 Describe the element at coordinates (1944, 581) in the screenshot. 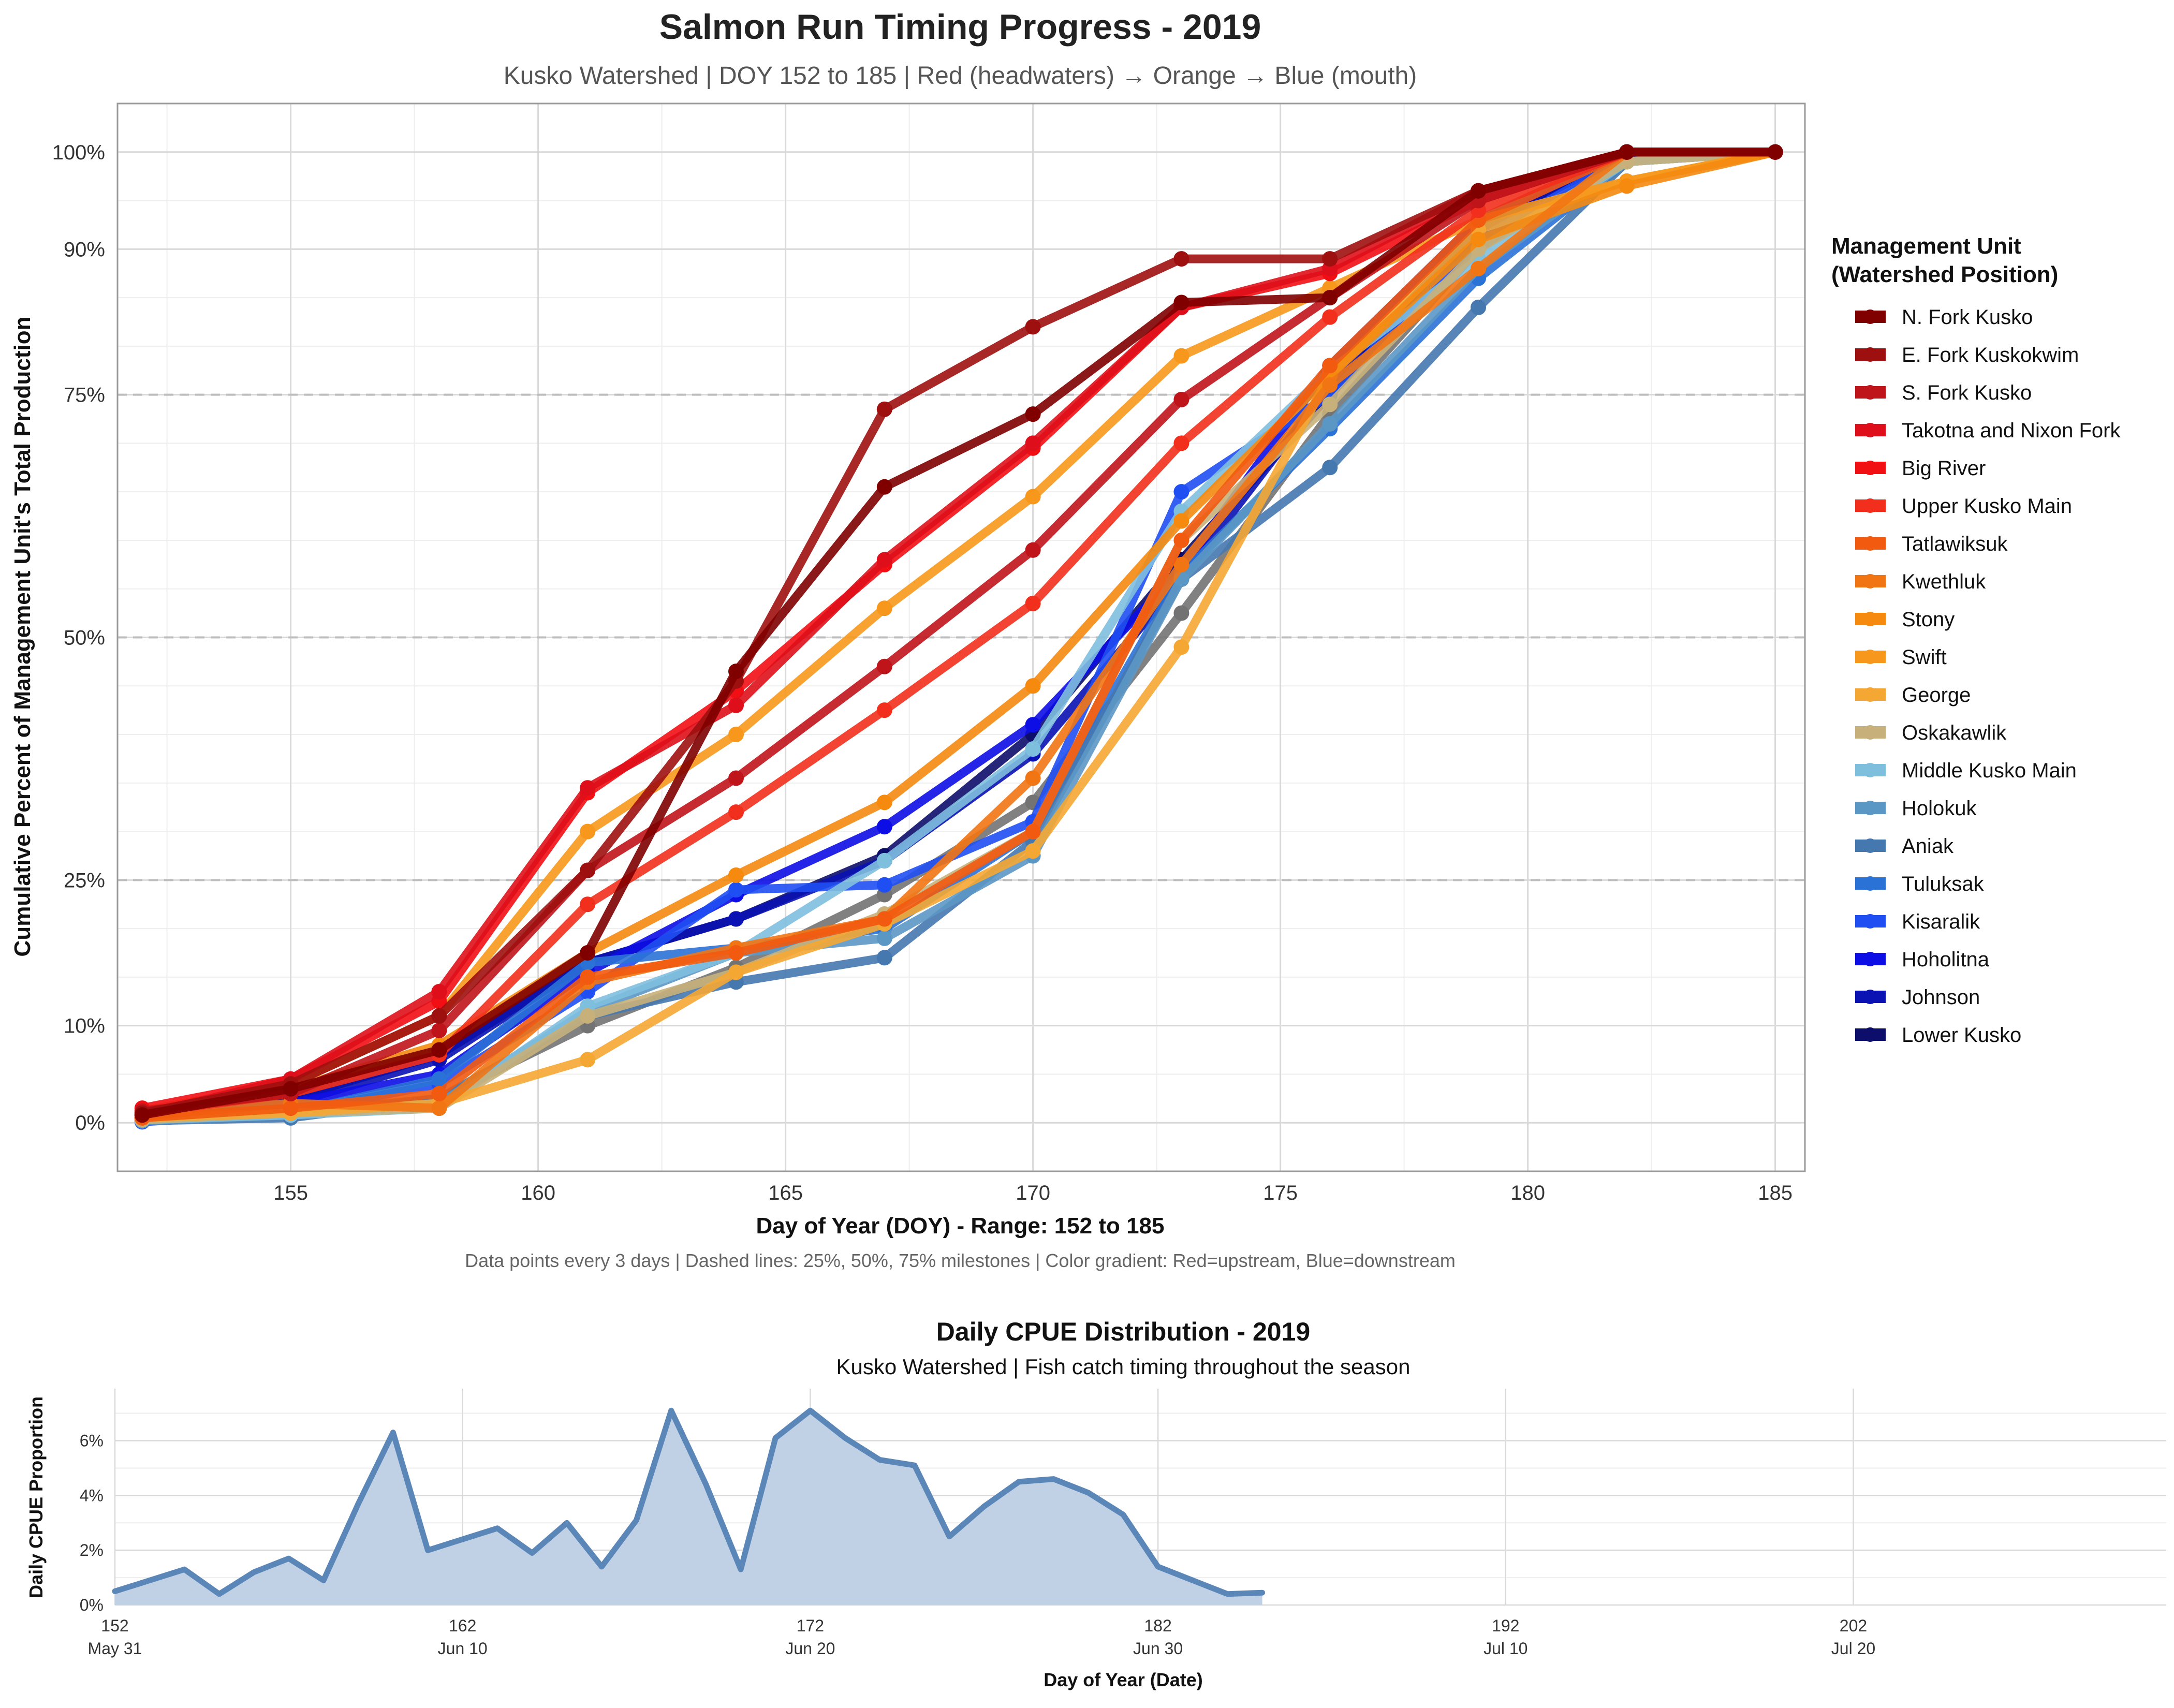

I see `legend-label: Kwethluk` at that location.